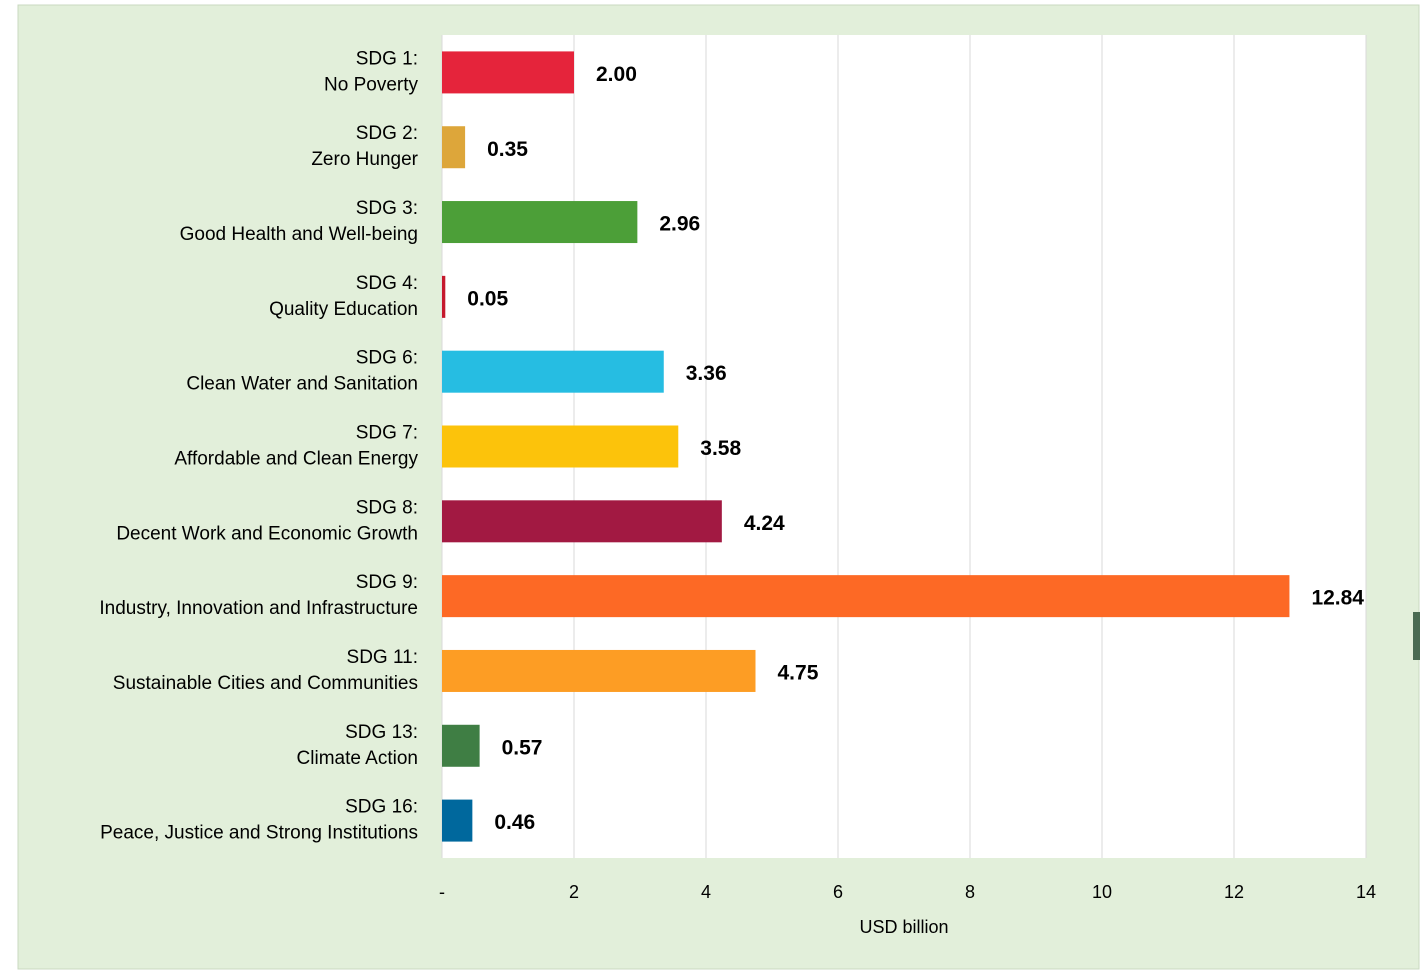 The image size is (1420, 970). Describe the element at coordinates (364, 159) in the screenshot. I see `category-name: Zero Hunger` at that location.